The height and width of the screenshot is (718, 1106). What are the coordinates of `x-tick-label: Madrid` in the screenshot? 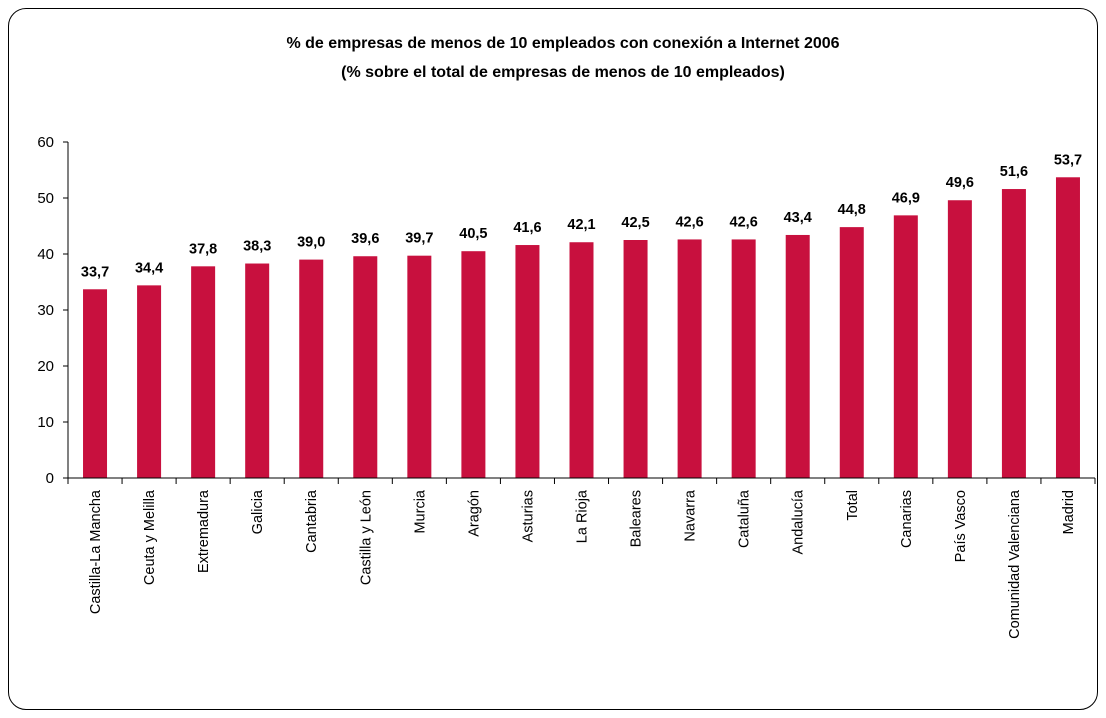 It's located at (1069, 512).